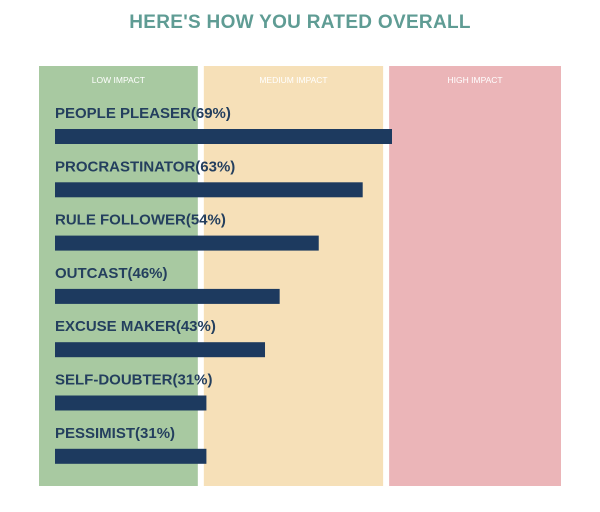 Image resolution: width=600 pixels, height=512 pixels. Describe the element at coordinates (160, 350) in the screenshot. I see `bar-excuse-maker` at that location.